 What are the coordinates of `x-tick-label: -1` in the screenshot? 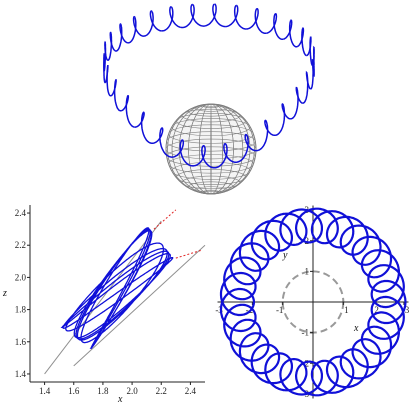 It's located at (280, 310).